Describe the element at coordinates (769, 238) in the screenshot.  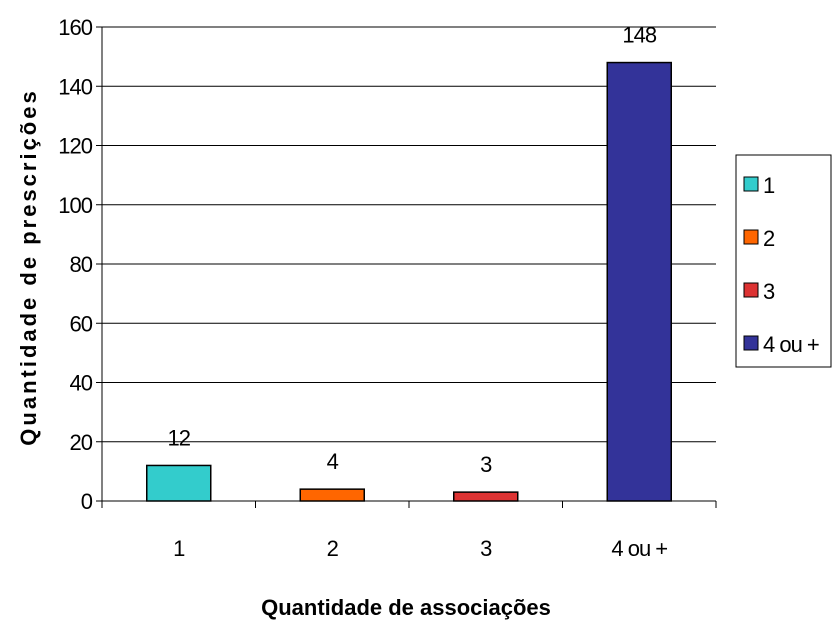
I see `legend-label-2: 2` at that location.